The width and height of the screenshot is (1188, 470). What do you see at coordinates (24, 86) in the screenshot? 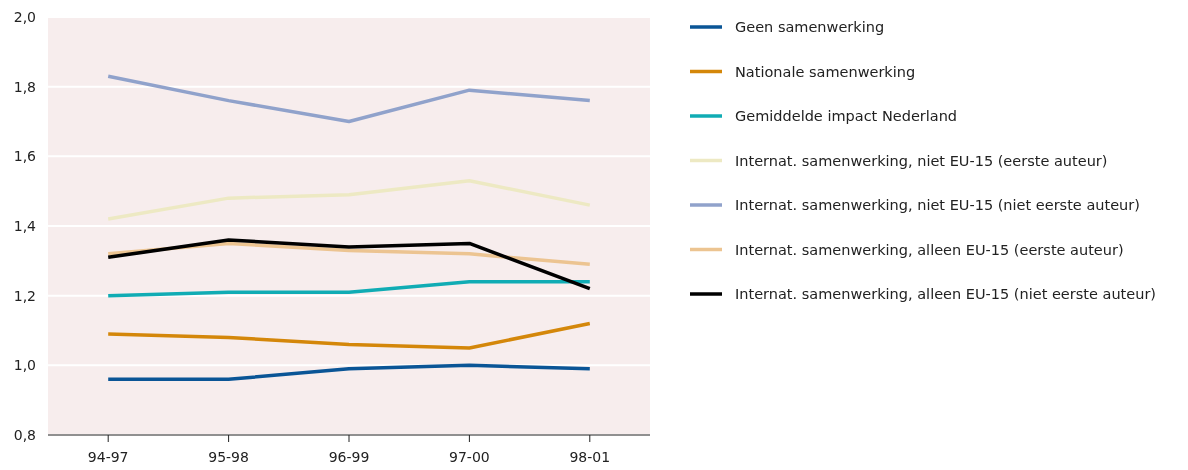
I see `y-tick-label: 1,8` at bounding box center [24, 86].